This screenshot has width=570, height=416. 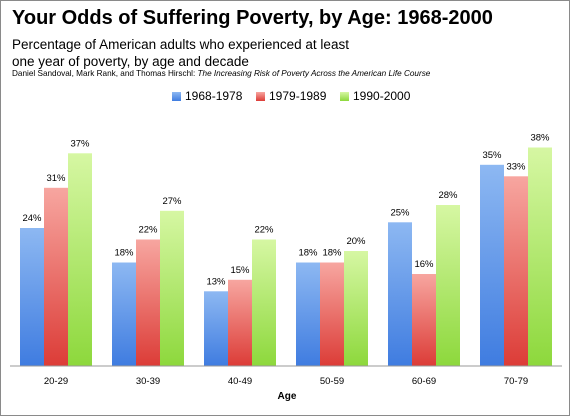 I want to click on bar-20-29-1990-2000, so click(x=80, y=260).